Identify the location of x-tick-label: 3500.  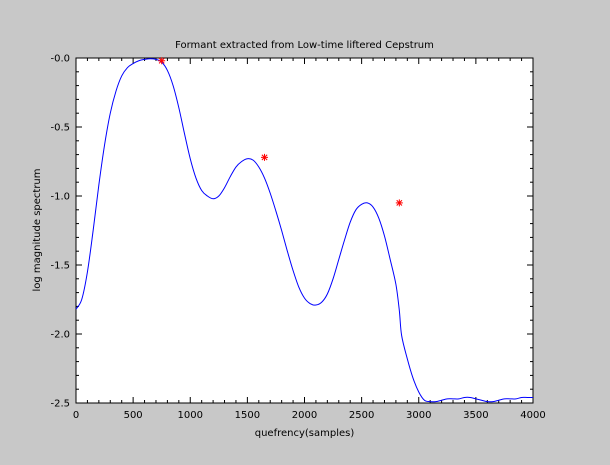
(475, 415).